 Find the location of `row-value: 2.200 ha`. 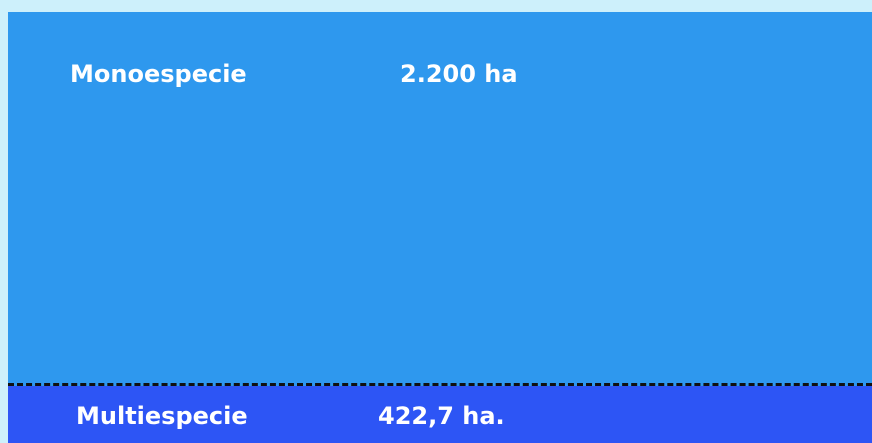

row-value: 2.200 ha is located at coordinates (459, 74).